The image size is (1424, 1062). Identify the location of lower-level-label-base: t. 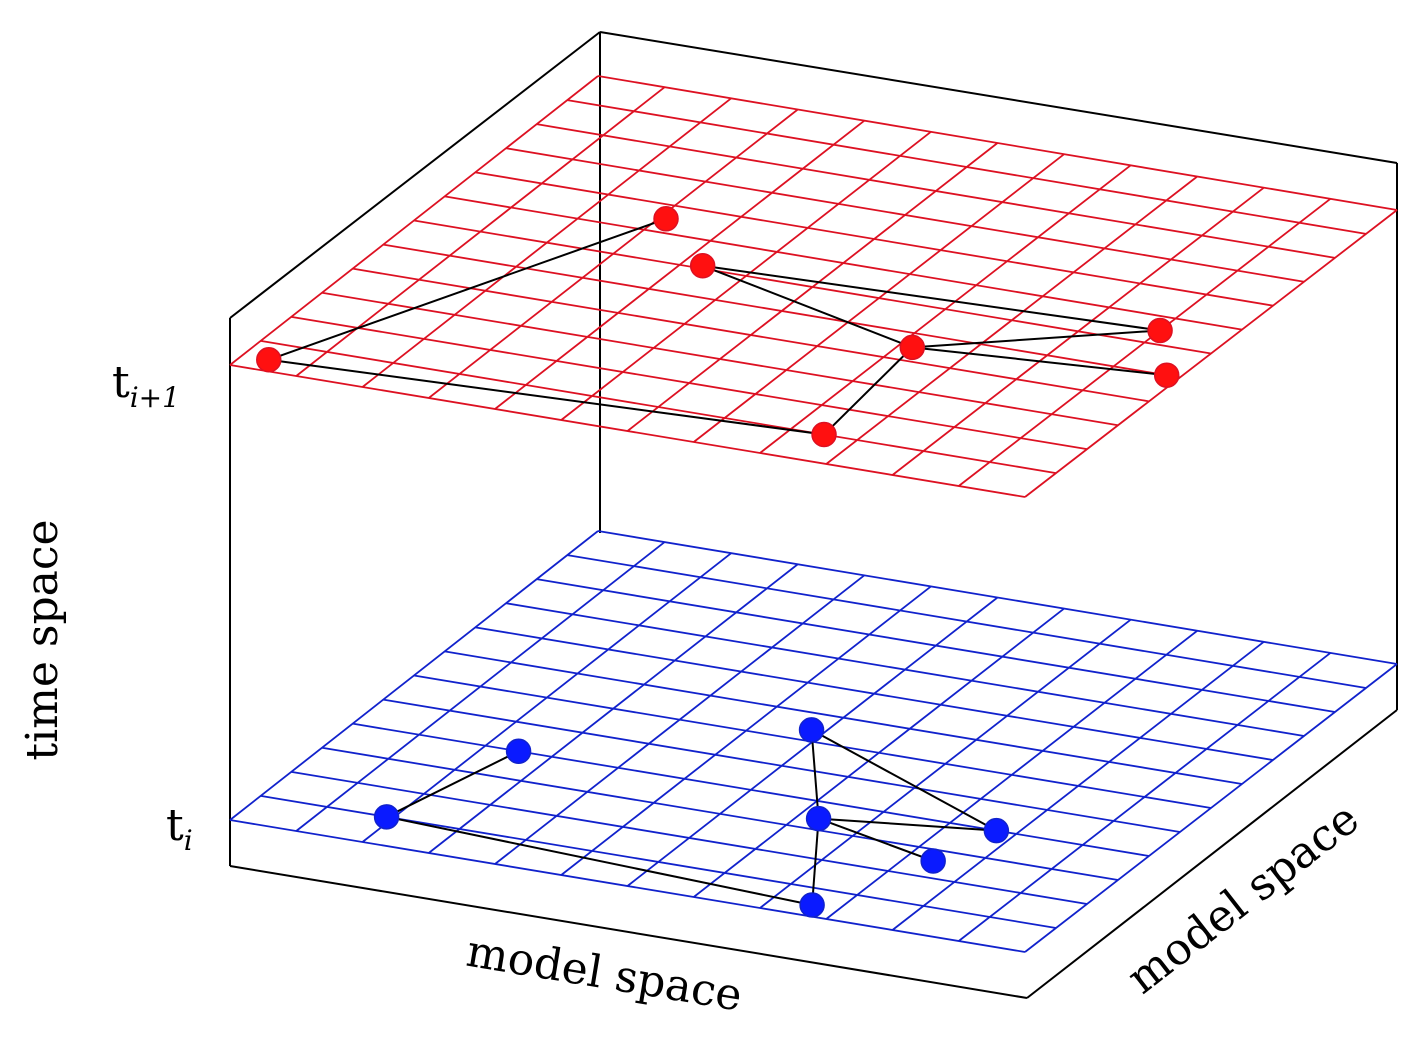
(175, 825).